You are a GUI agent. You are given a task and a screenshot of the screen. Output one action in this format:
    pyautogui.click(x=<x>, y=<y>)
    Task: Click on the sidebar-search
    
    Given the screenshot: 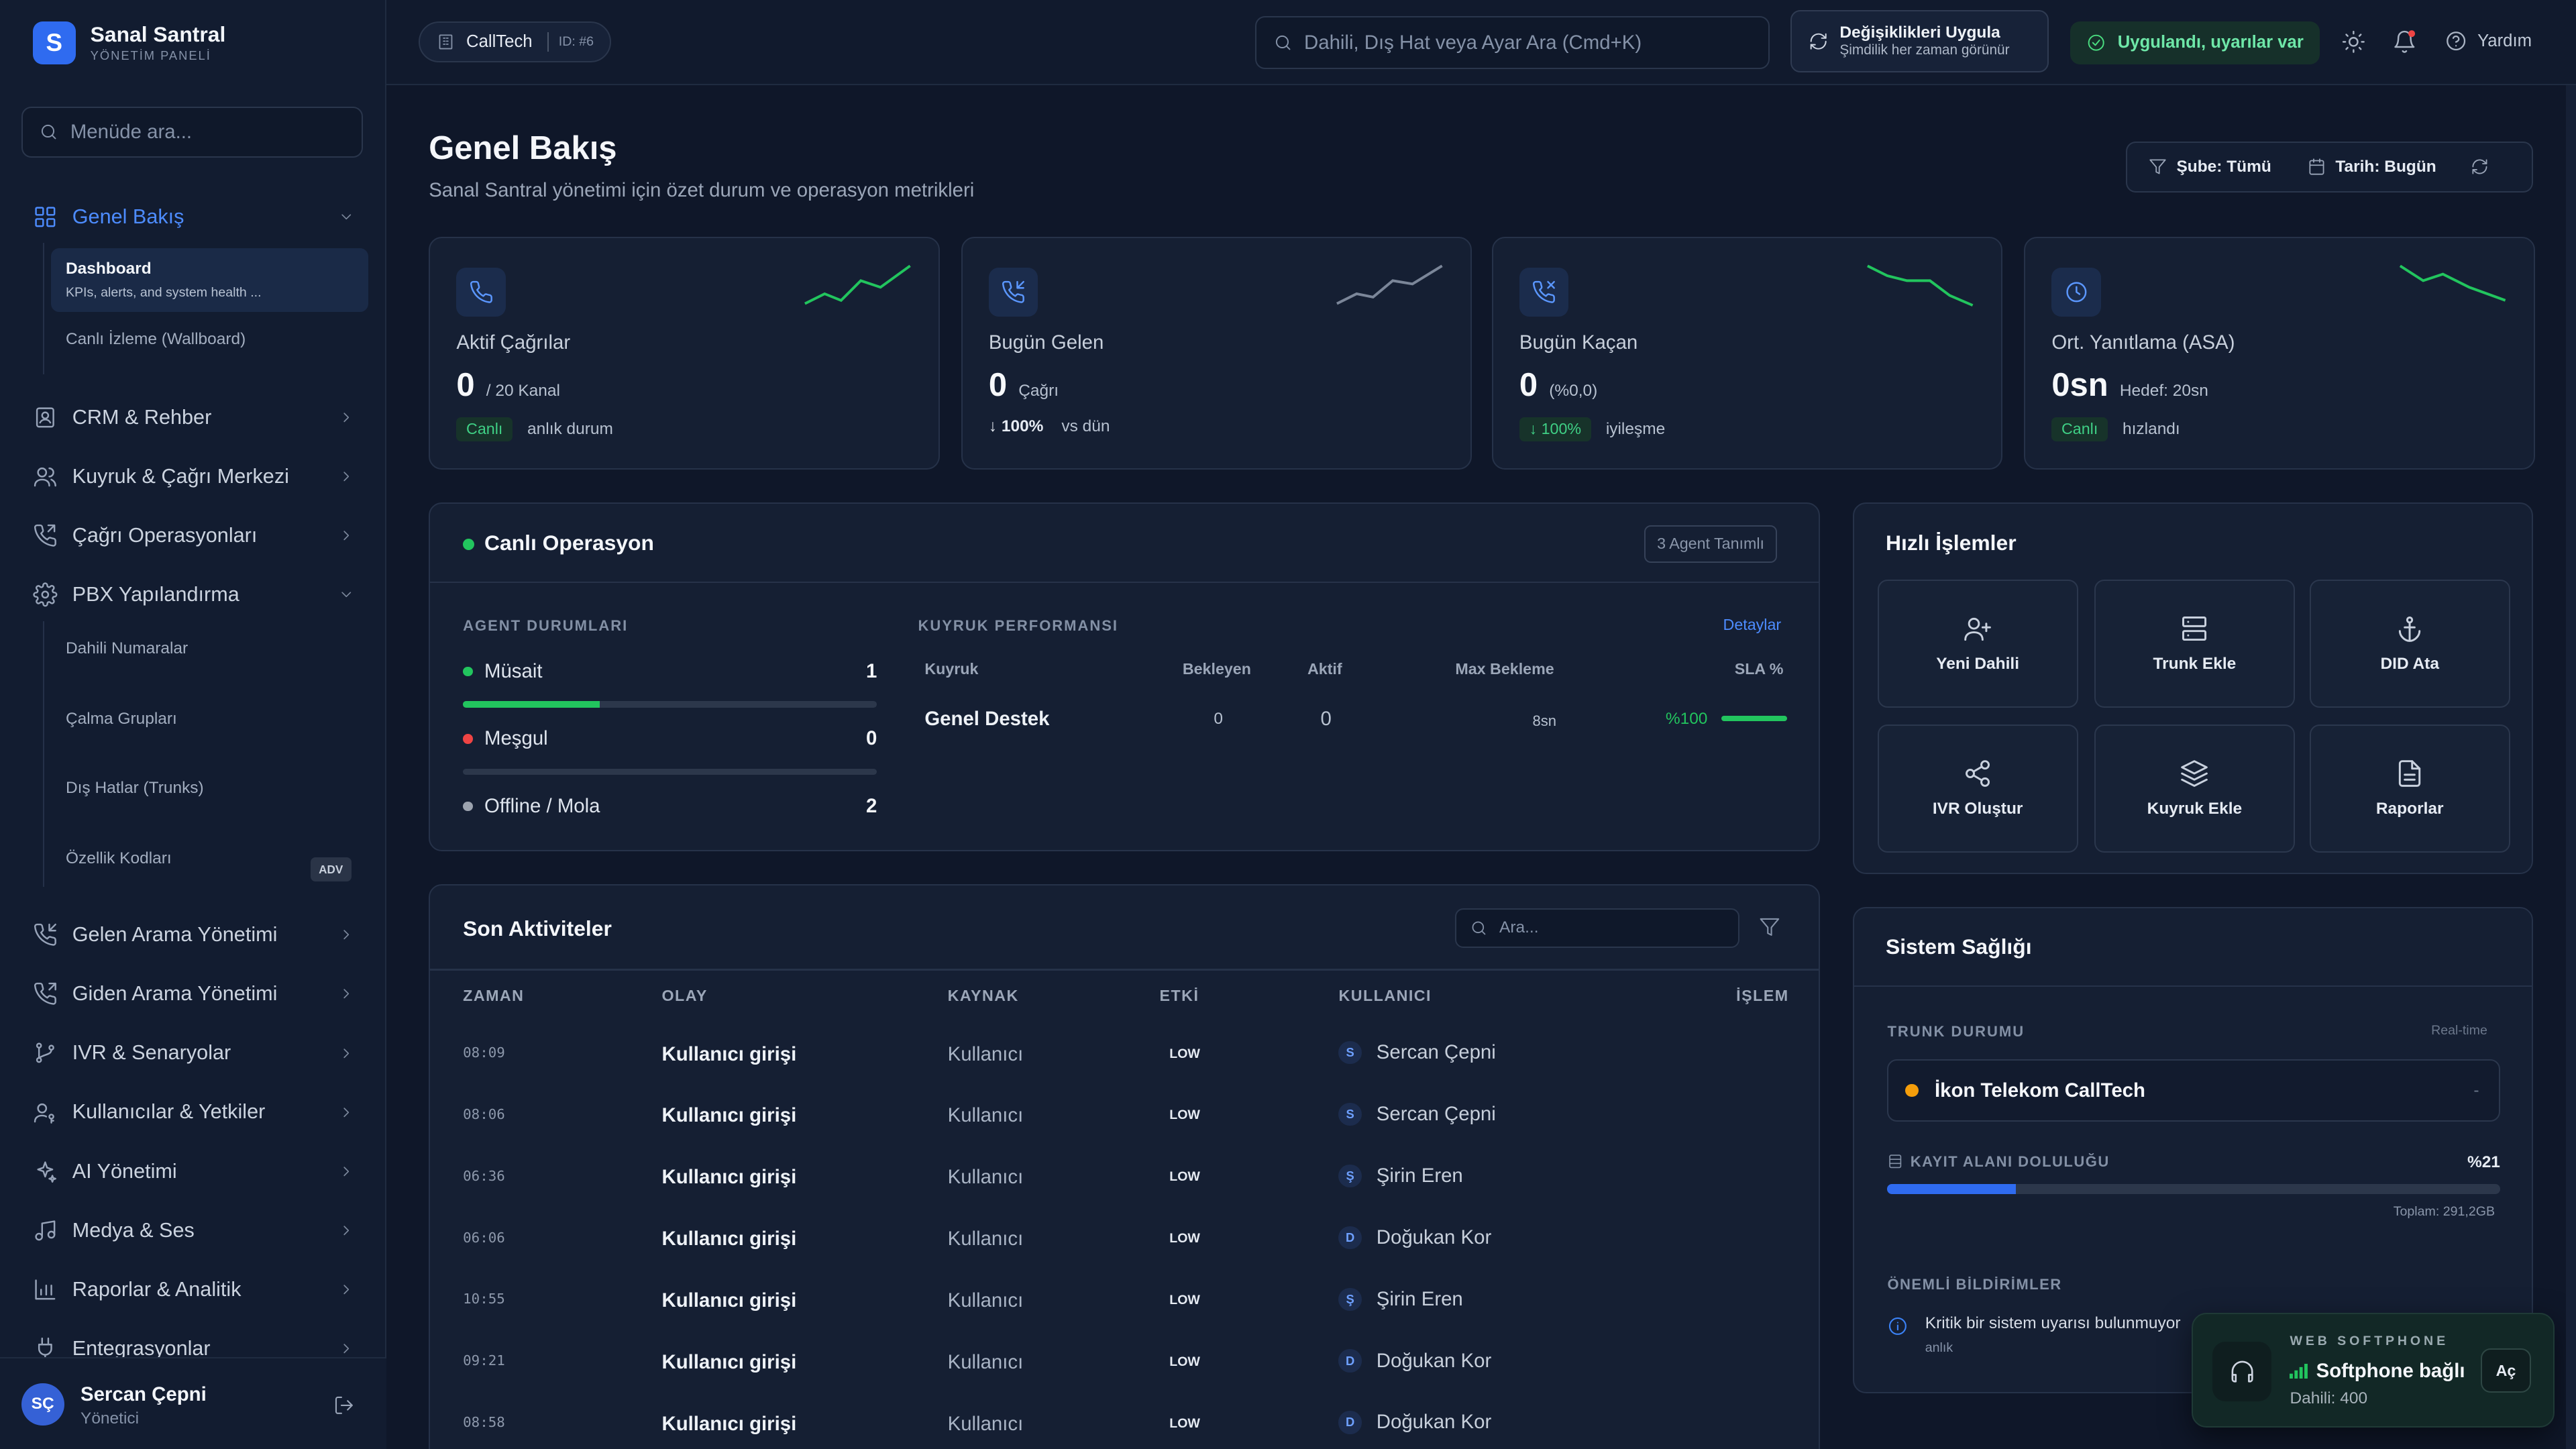 What is the action you would take?
    pyautogui.click(x=192, y=132)
    